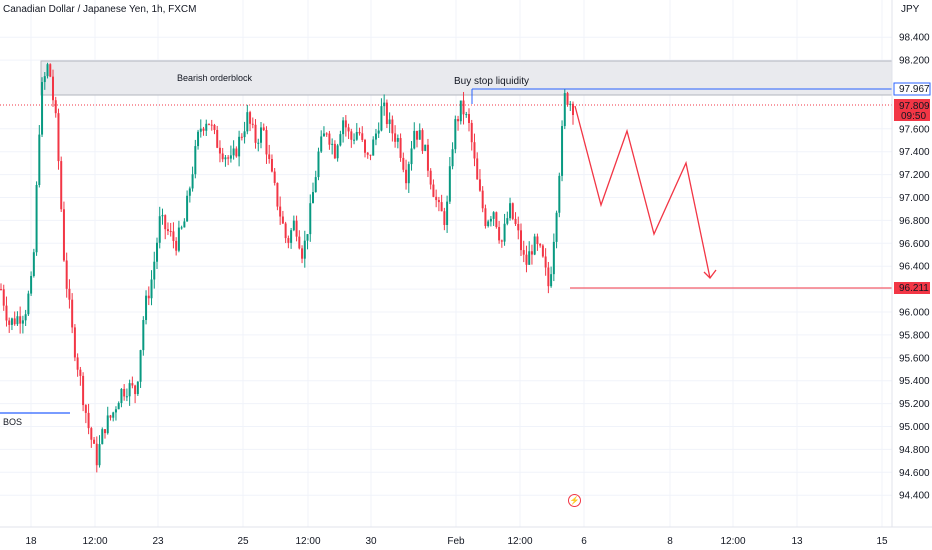 The width and height of the screenshot is (932, 550). Describe the element at coordinates (914, 473) in the screenshot. I see `price-tick-label: 94.600` at that location.